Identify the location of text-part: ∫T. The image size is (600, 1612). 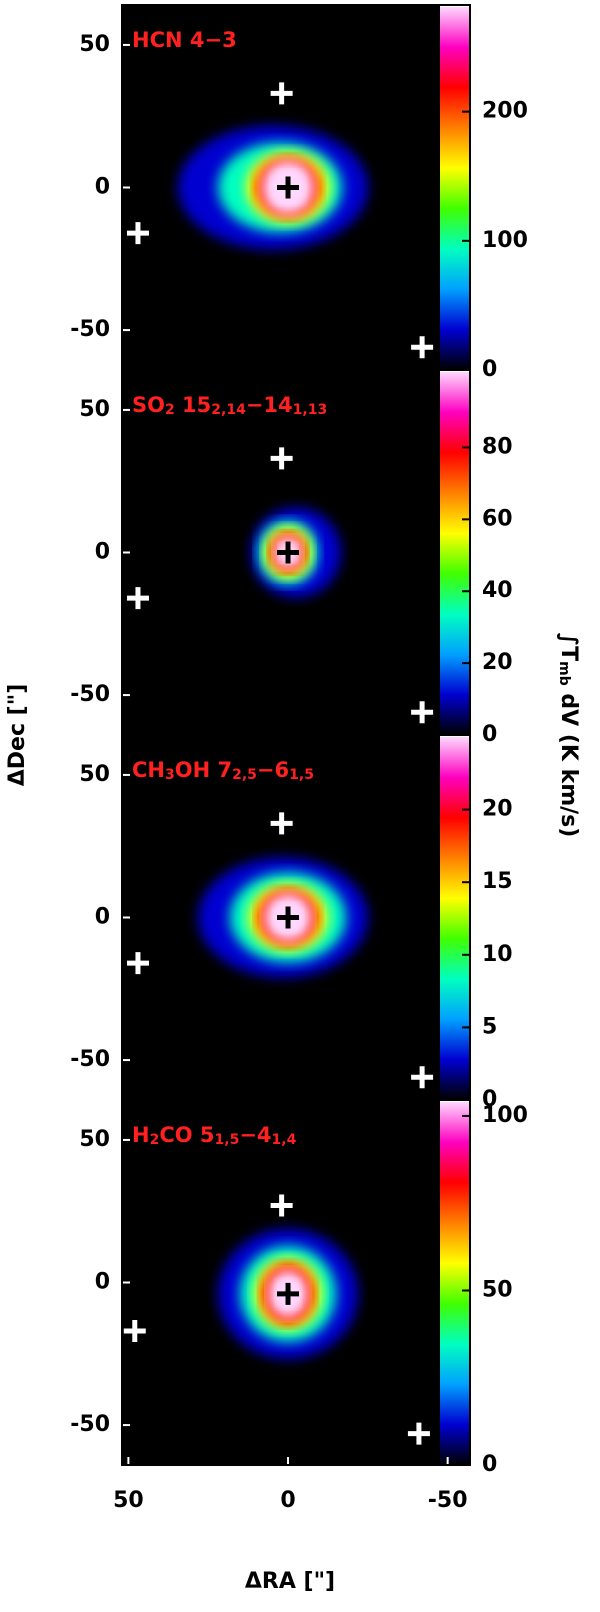
(568, 647).